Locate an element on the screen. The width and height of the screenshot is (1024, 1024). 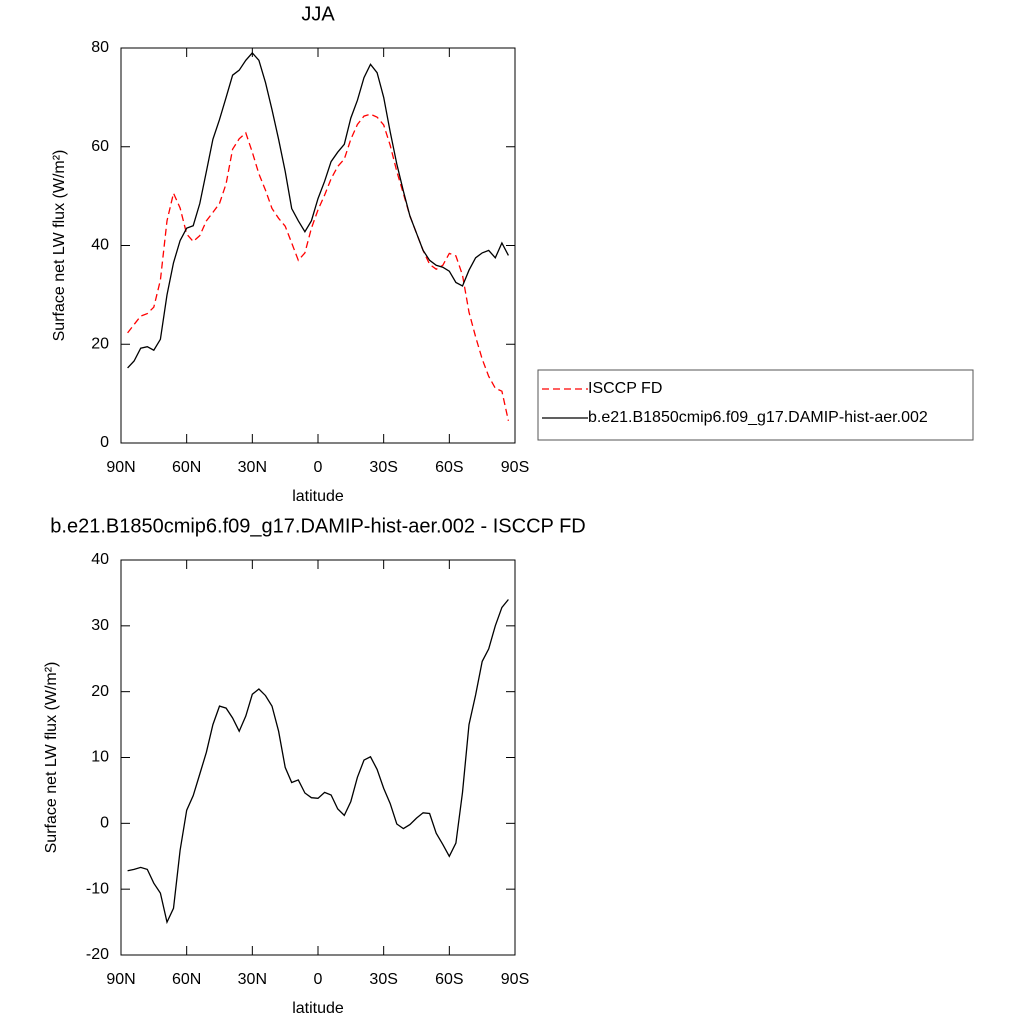
y-tick-label: 60 is located at coordinates (100, 146).